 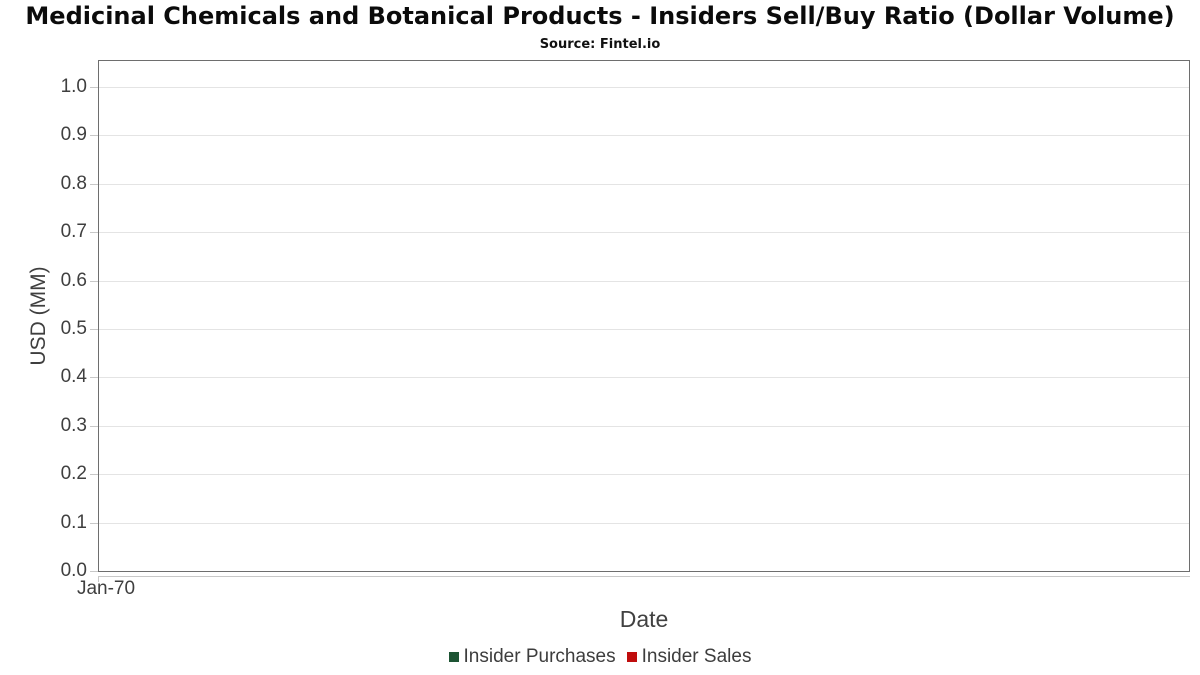 I want to click on y-tick-label: 0.5, so click(x=73, y=328).